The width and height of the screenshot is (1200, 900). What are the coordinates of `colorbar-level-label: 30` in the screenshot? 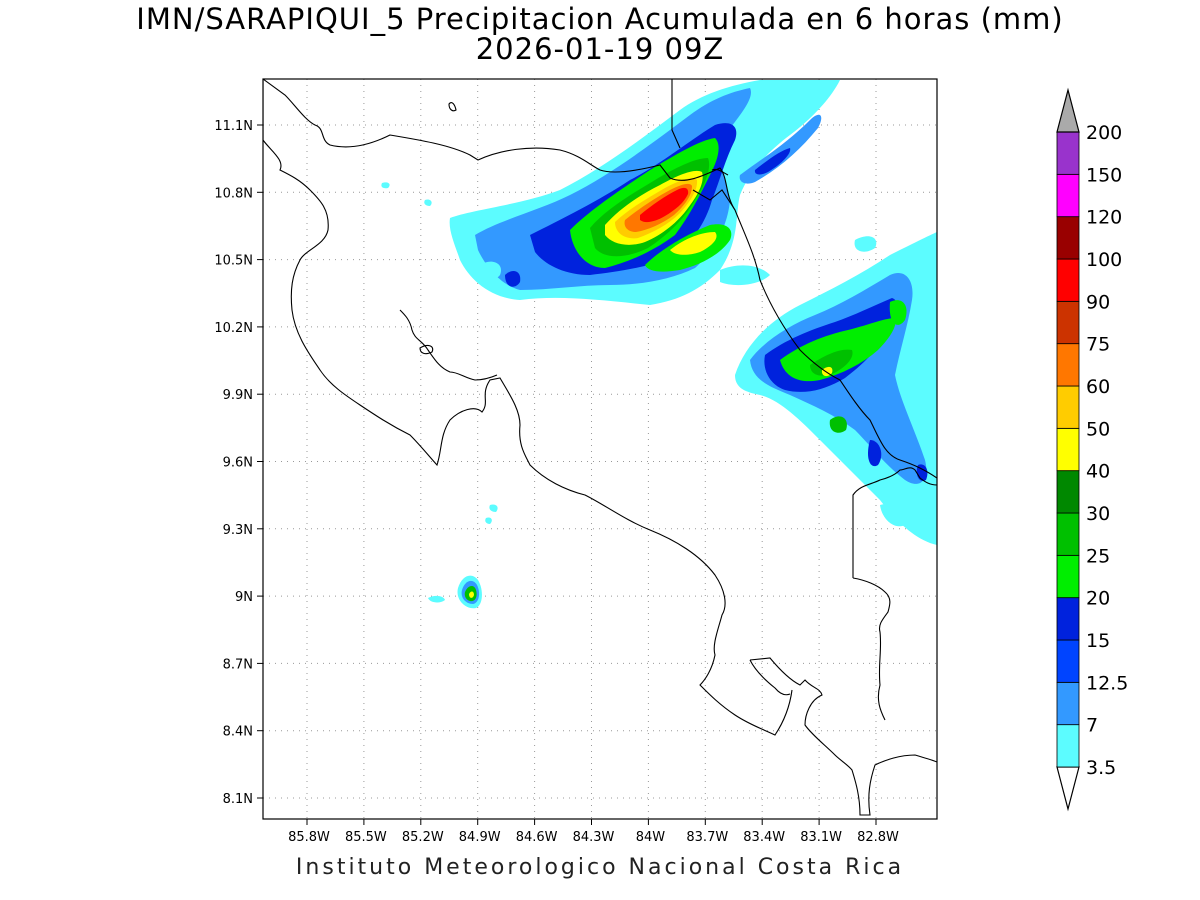 It's located at (1098, 514).